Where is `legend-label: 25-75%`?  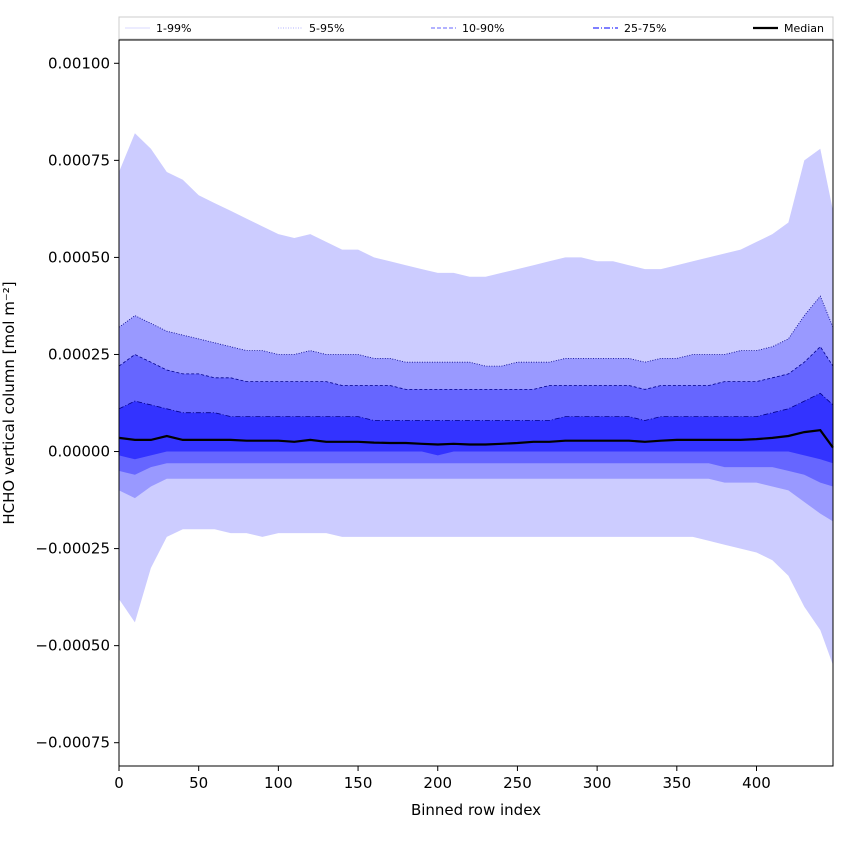
legend-label: 25-75% is located at coordinates (645, 28).